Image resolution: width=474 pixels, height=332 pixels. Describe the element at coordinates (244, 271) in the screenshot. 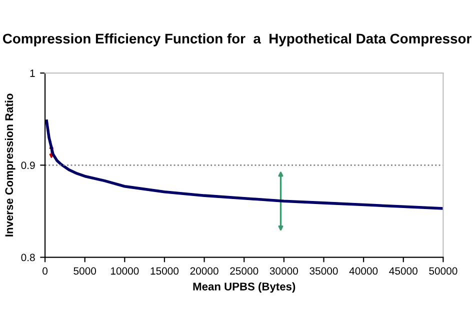

I see `x-tick-label: 25000` at that location.